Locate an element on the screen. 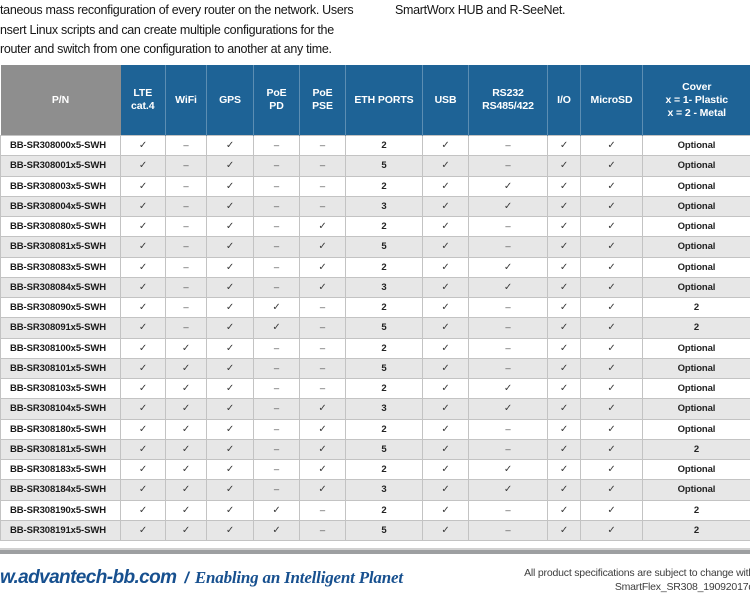  col-header-poe-pd: PoE PD is located at coordinates (276, 100).